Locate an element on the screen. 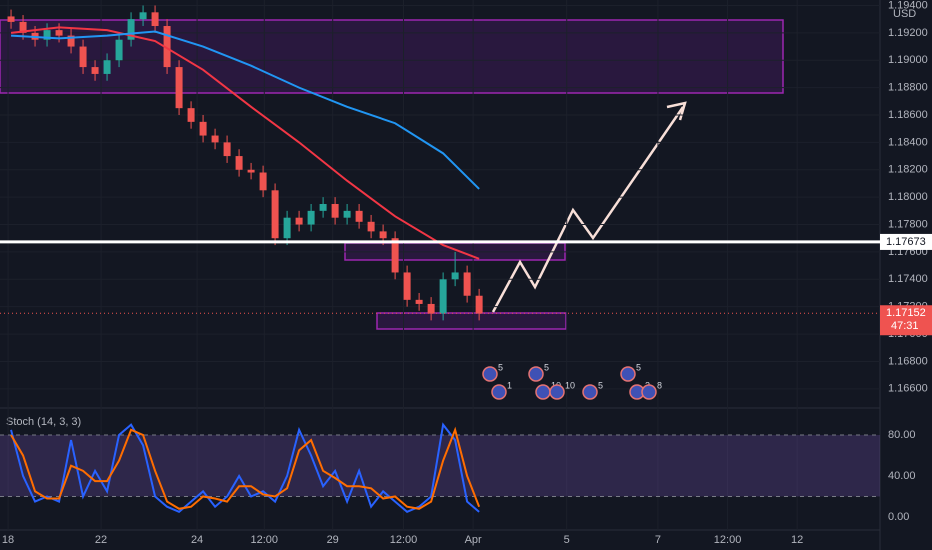  level-tag is located at coordinates (906, 241).